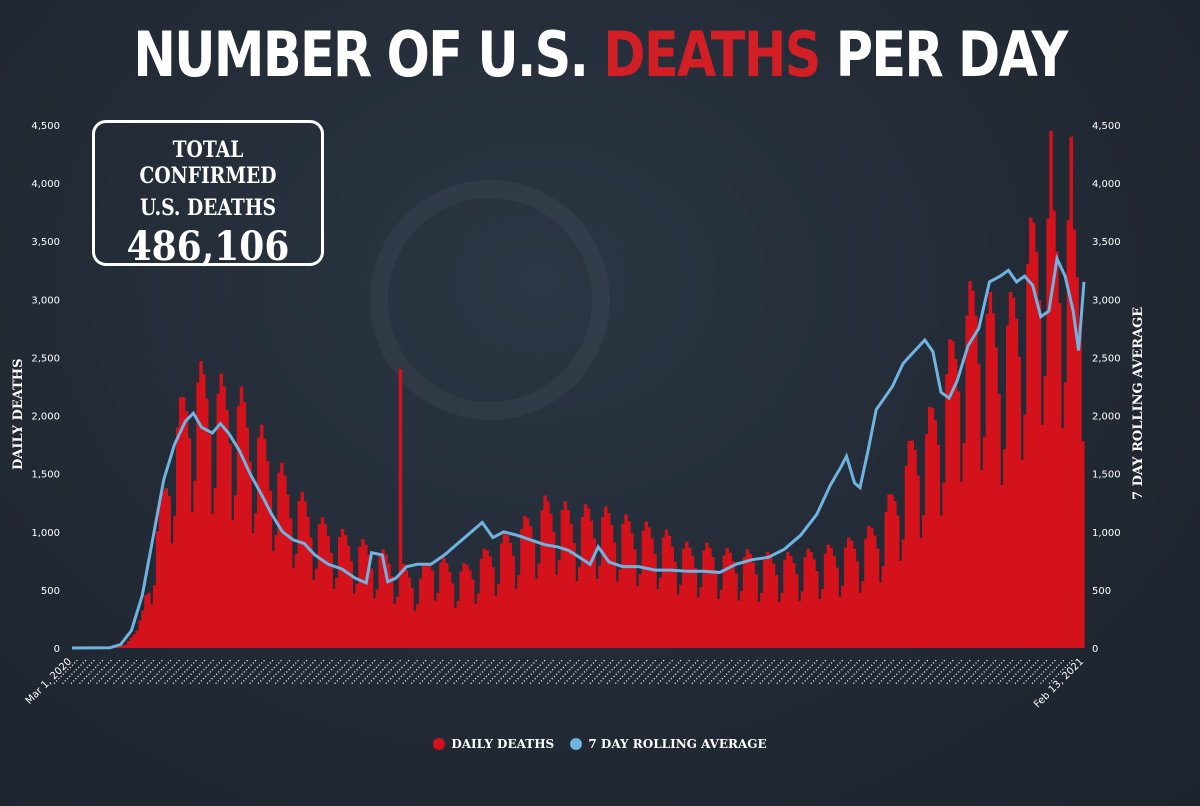  I want to click on total-deaths-value: 486,106, so click(208, 246).